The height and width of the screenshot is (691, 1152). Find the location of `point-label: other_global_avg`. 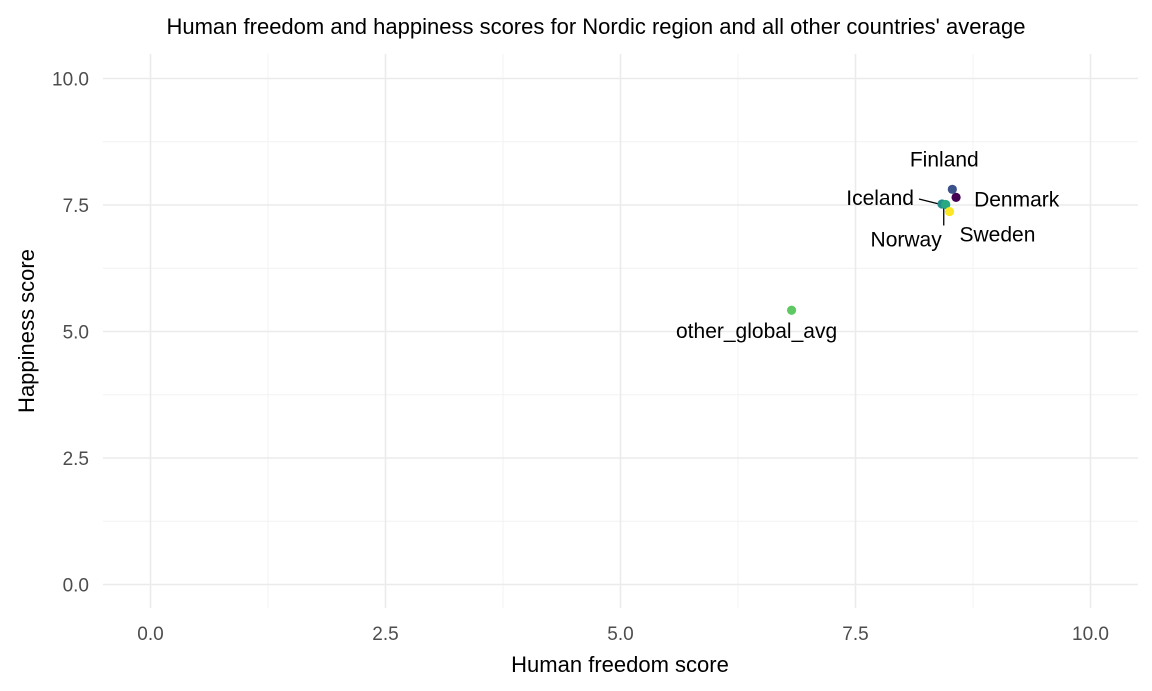

point-label: other_global_avg is located at coordinates (756, 331).